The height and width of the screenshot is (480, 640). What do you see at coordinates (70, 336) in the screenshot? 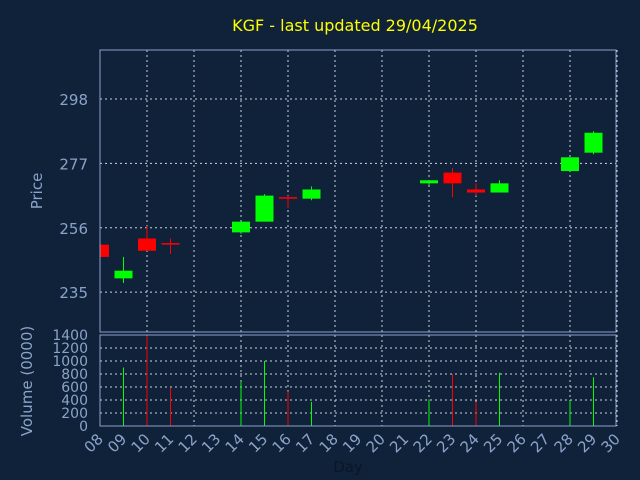
I see `volume-tick-label: 1400` at bounding box center [70, 336].